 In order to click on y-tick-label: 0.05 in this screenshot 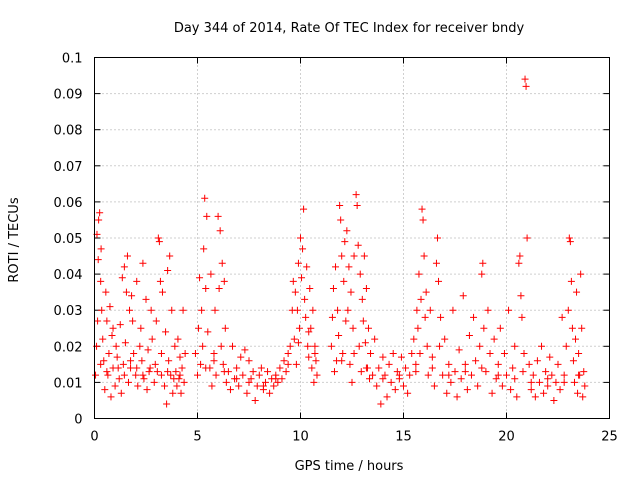, I will do `click(68, 239)`.